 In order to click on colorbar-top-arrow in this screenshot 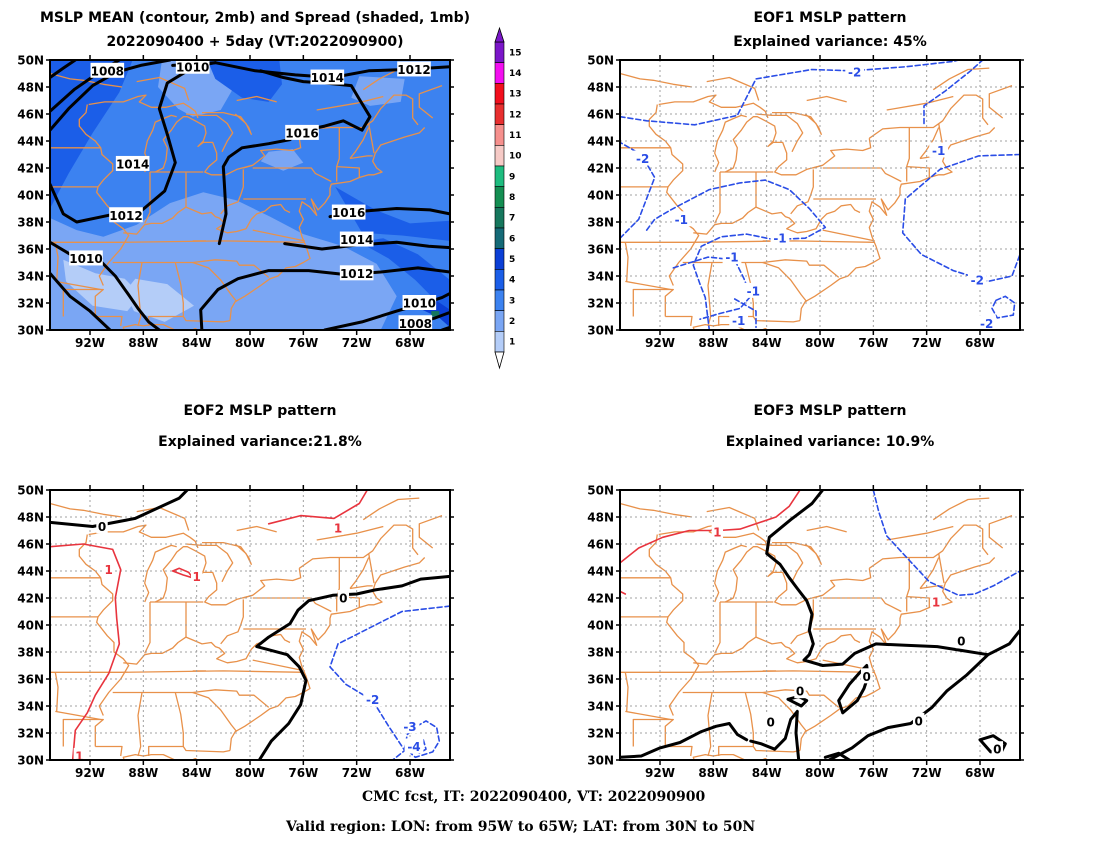, I will do `click(499, 34)`.